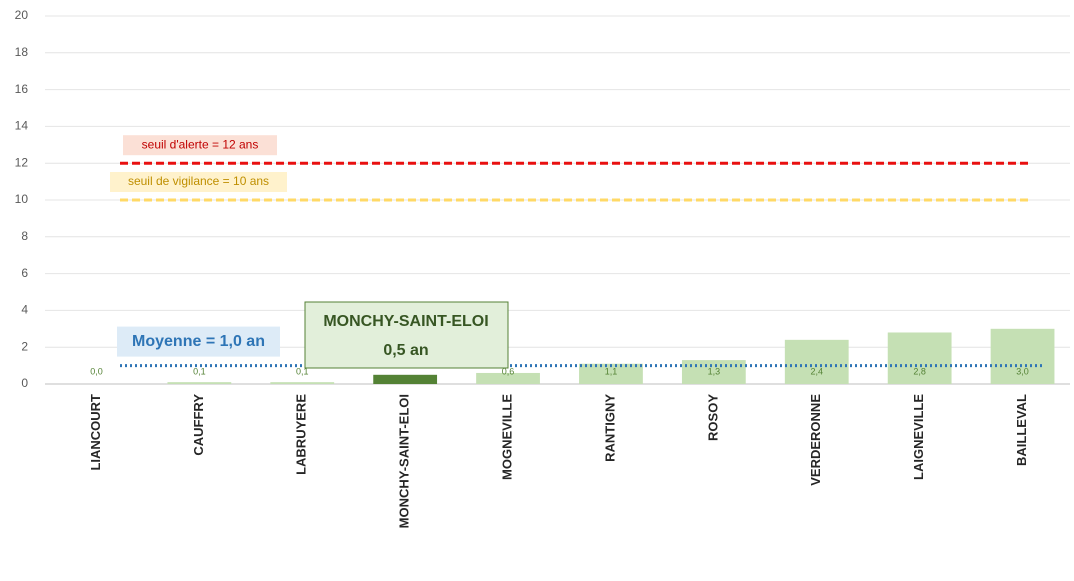 This screenshot has height=581, width=1074. What do you see at coordinates (22, 52) in the screenshot?
I see `y-tick-label: 18` at bounding box center [22, 52].